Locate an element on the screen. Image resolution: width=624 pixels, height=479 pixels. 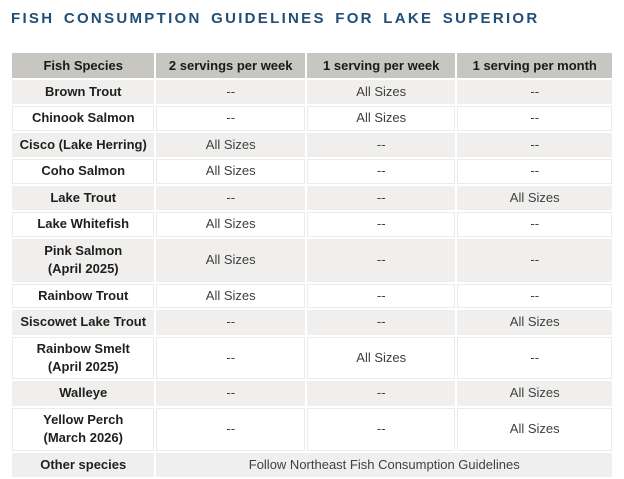
species-cell: Yellow Perch (March 2026) is located at coordinates (83, 429).